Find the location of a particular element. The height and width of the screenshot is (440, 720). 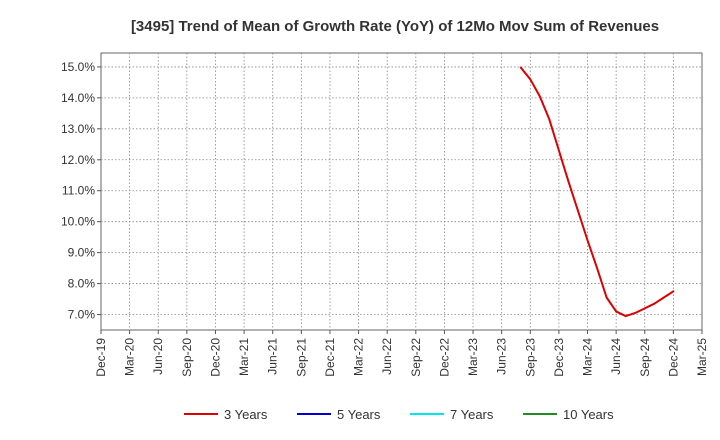

legend-label-10-years: 10 Years is located at coordinates (588, 414).